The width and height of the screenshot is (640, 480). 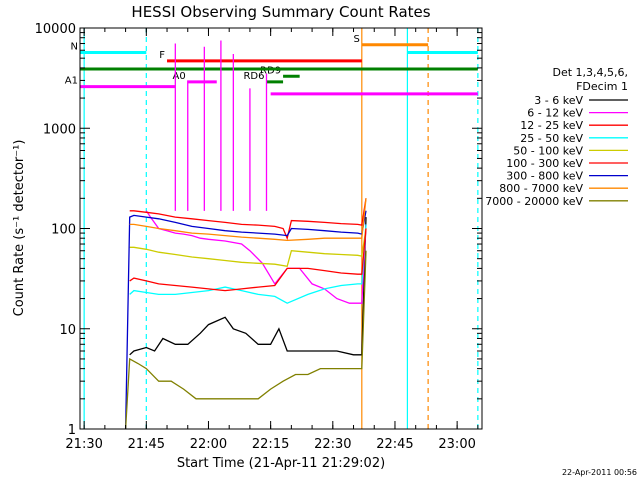 What do you see at coordinates (74, 46) in the screenshot?
I see `state-label-0: N` at bounding box center [74, 46].